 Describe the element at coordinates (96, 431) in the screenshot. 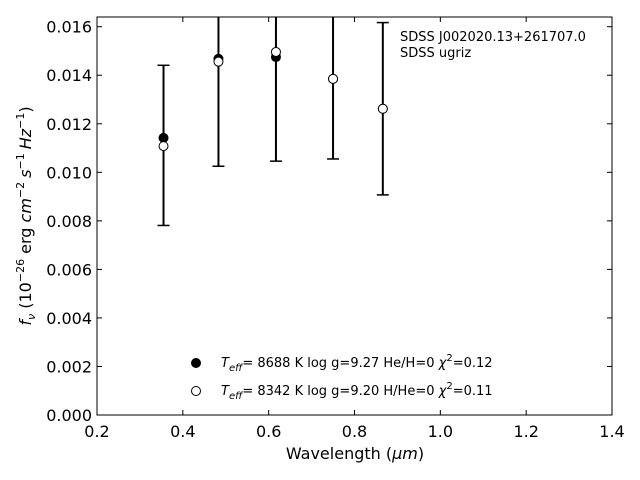

I see `x-tick-label: 0.2` at that location.